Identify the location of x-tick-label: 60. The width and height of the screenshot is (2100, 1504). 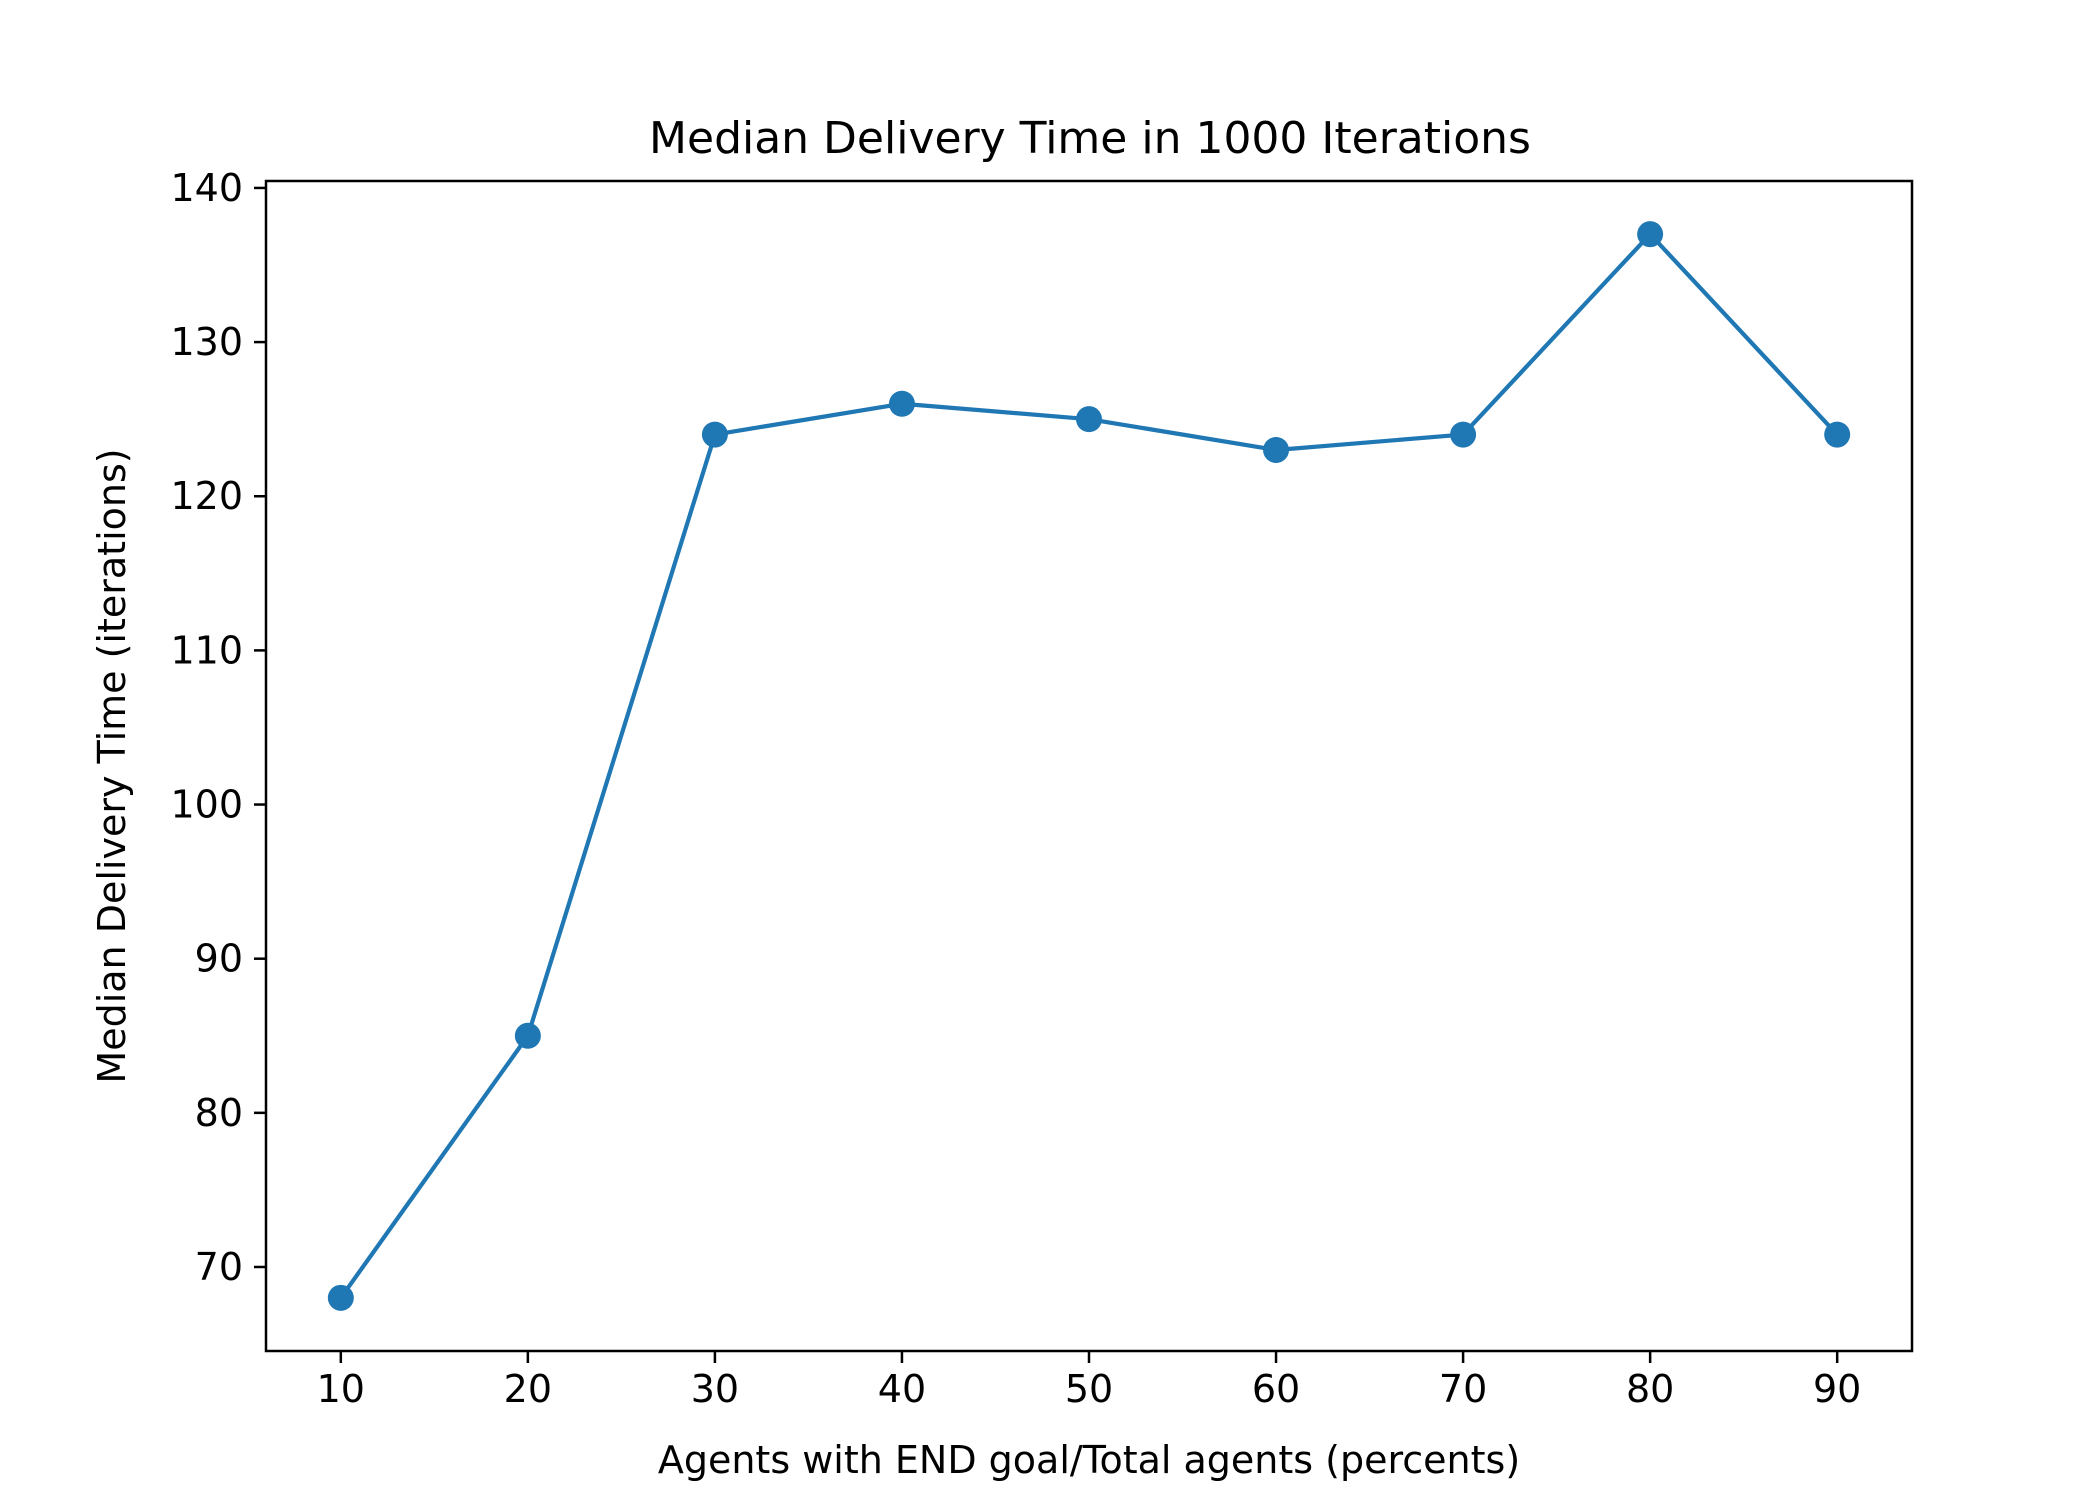
(1276, 1389).